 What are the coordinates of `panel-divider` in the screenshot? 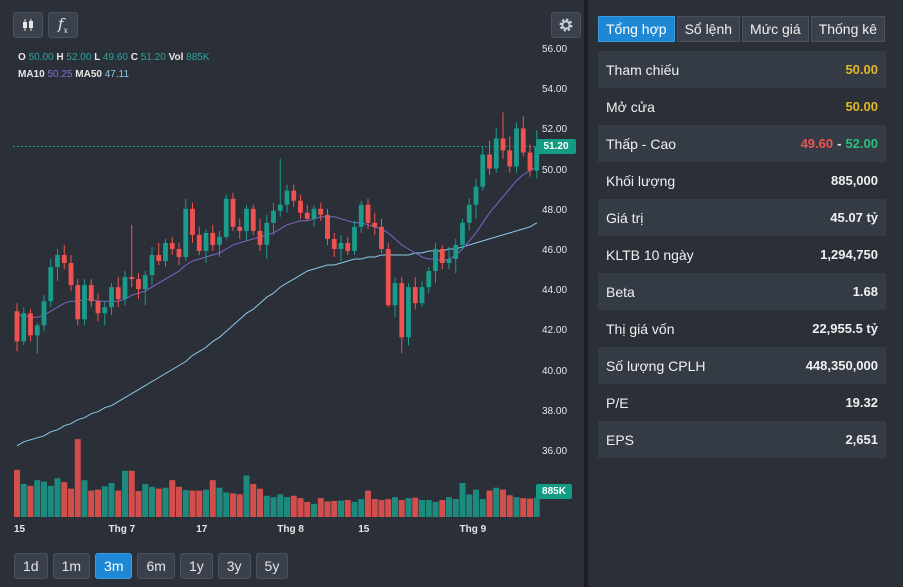 It's located at (586, 293).